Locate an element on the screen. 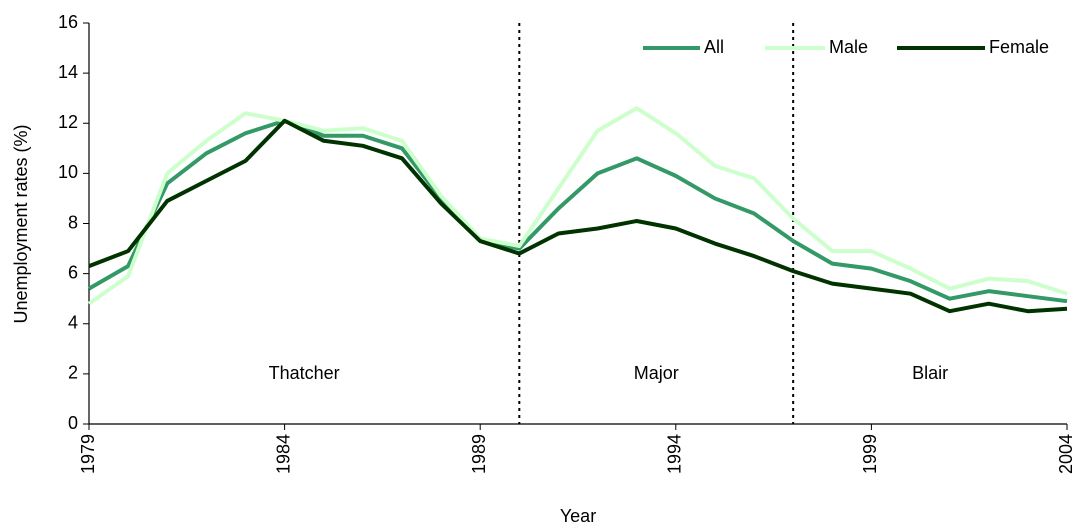 The image size is (1078, 529). y-axis-title: Unemployment rates (%) is located at coordinates (21, 223).